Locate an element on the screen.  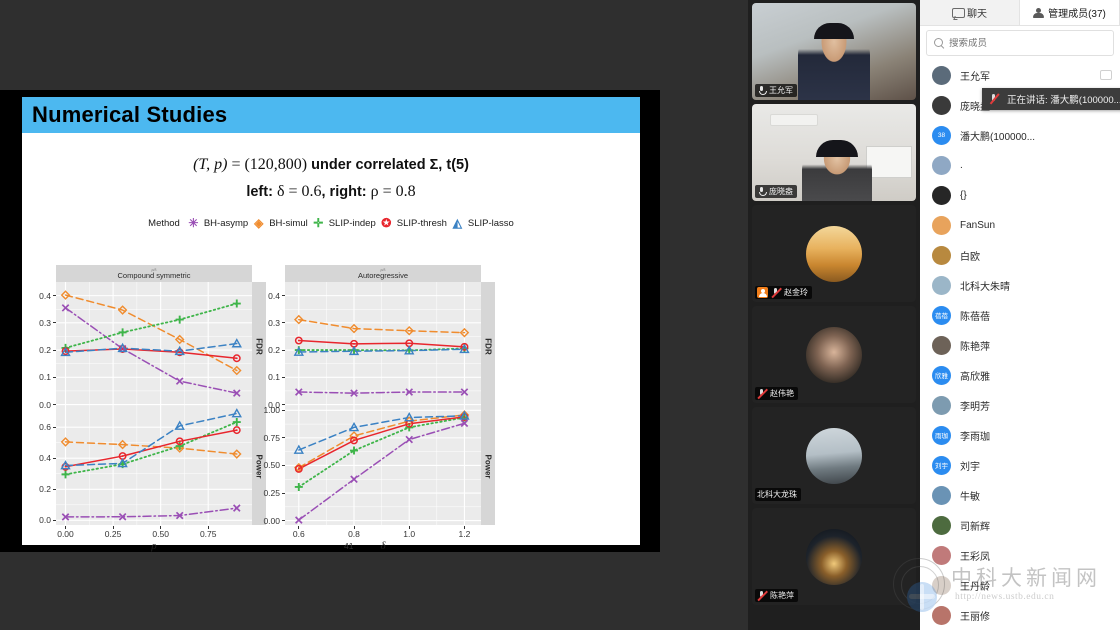
participant-row: . is located at coordinates (1020, 165).